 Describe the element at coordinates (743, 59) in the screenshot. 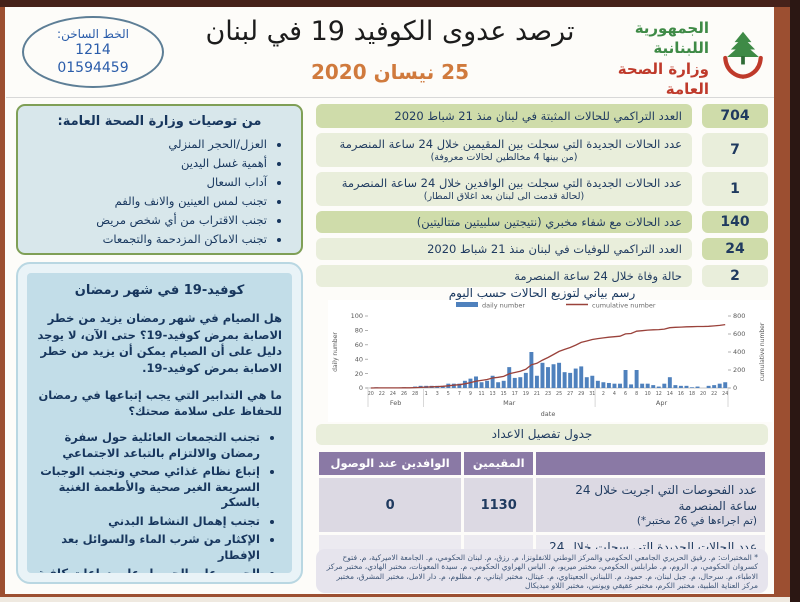

I see `cedar-hands-icon` at that location.